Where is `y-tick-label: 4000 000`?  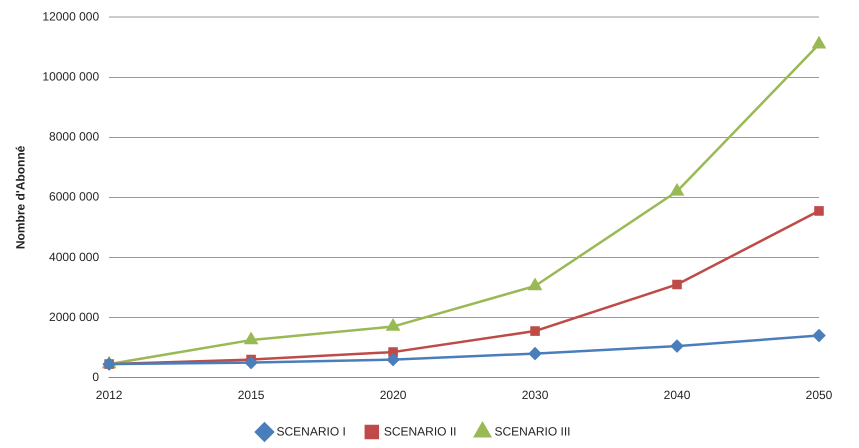 y-tick-label: 4000 000 is located at coordinates (74, 257).